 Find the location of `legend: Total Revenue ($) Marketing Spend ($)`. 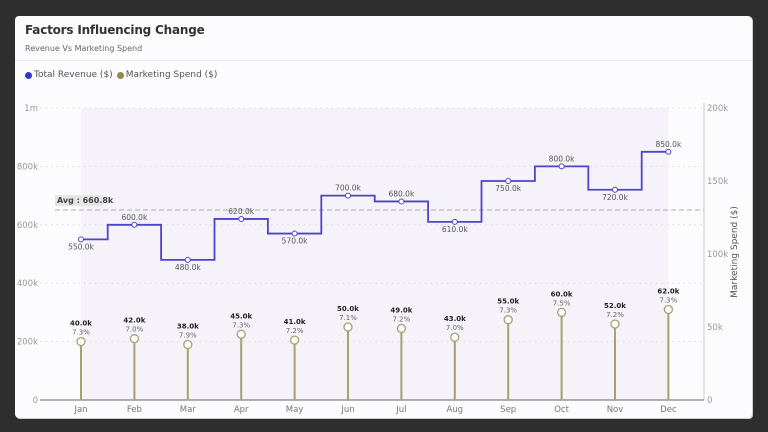

legend: Total Revenue ($) Marketing Spend ($) is located at coordinates (121, 75).